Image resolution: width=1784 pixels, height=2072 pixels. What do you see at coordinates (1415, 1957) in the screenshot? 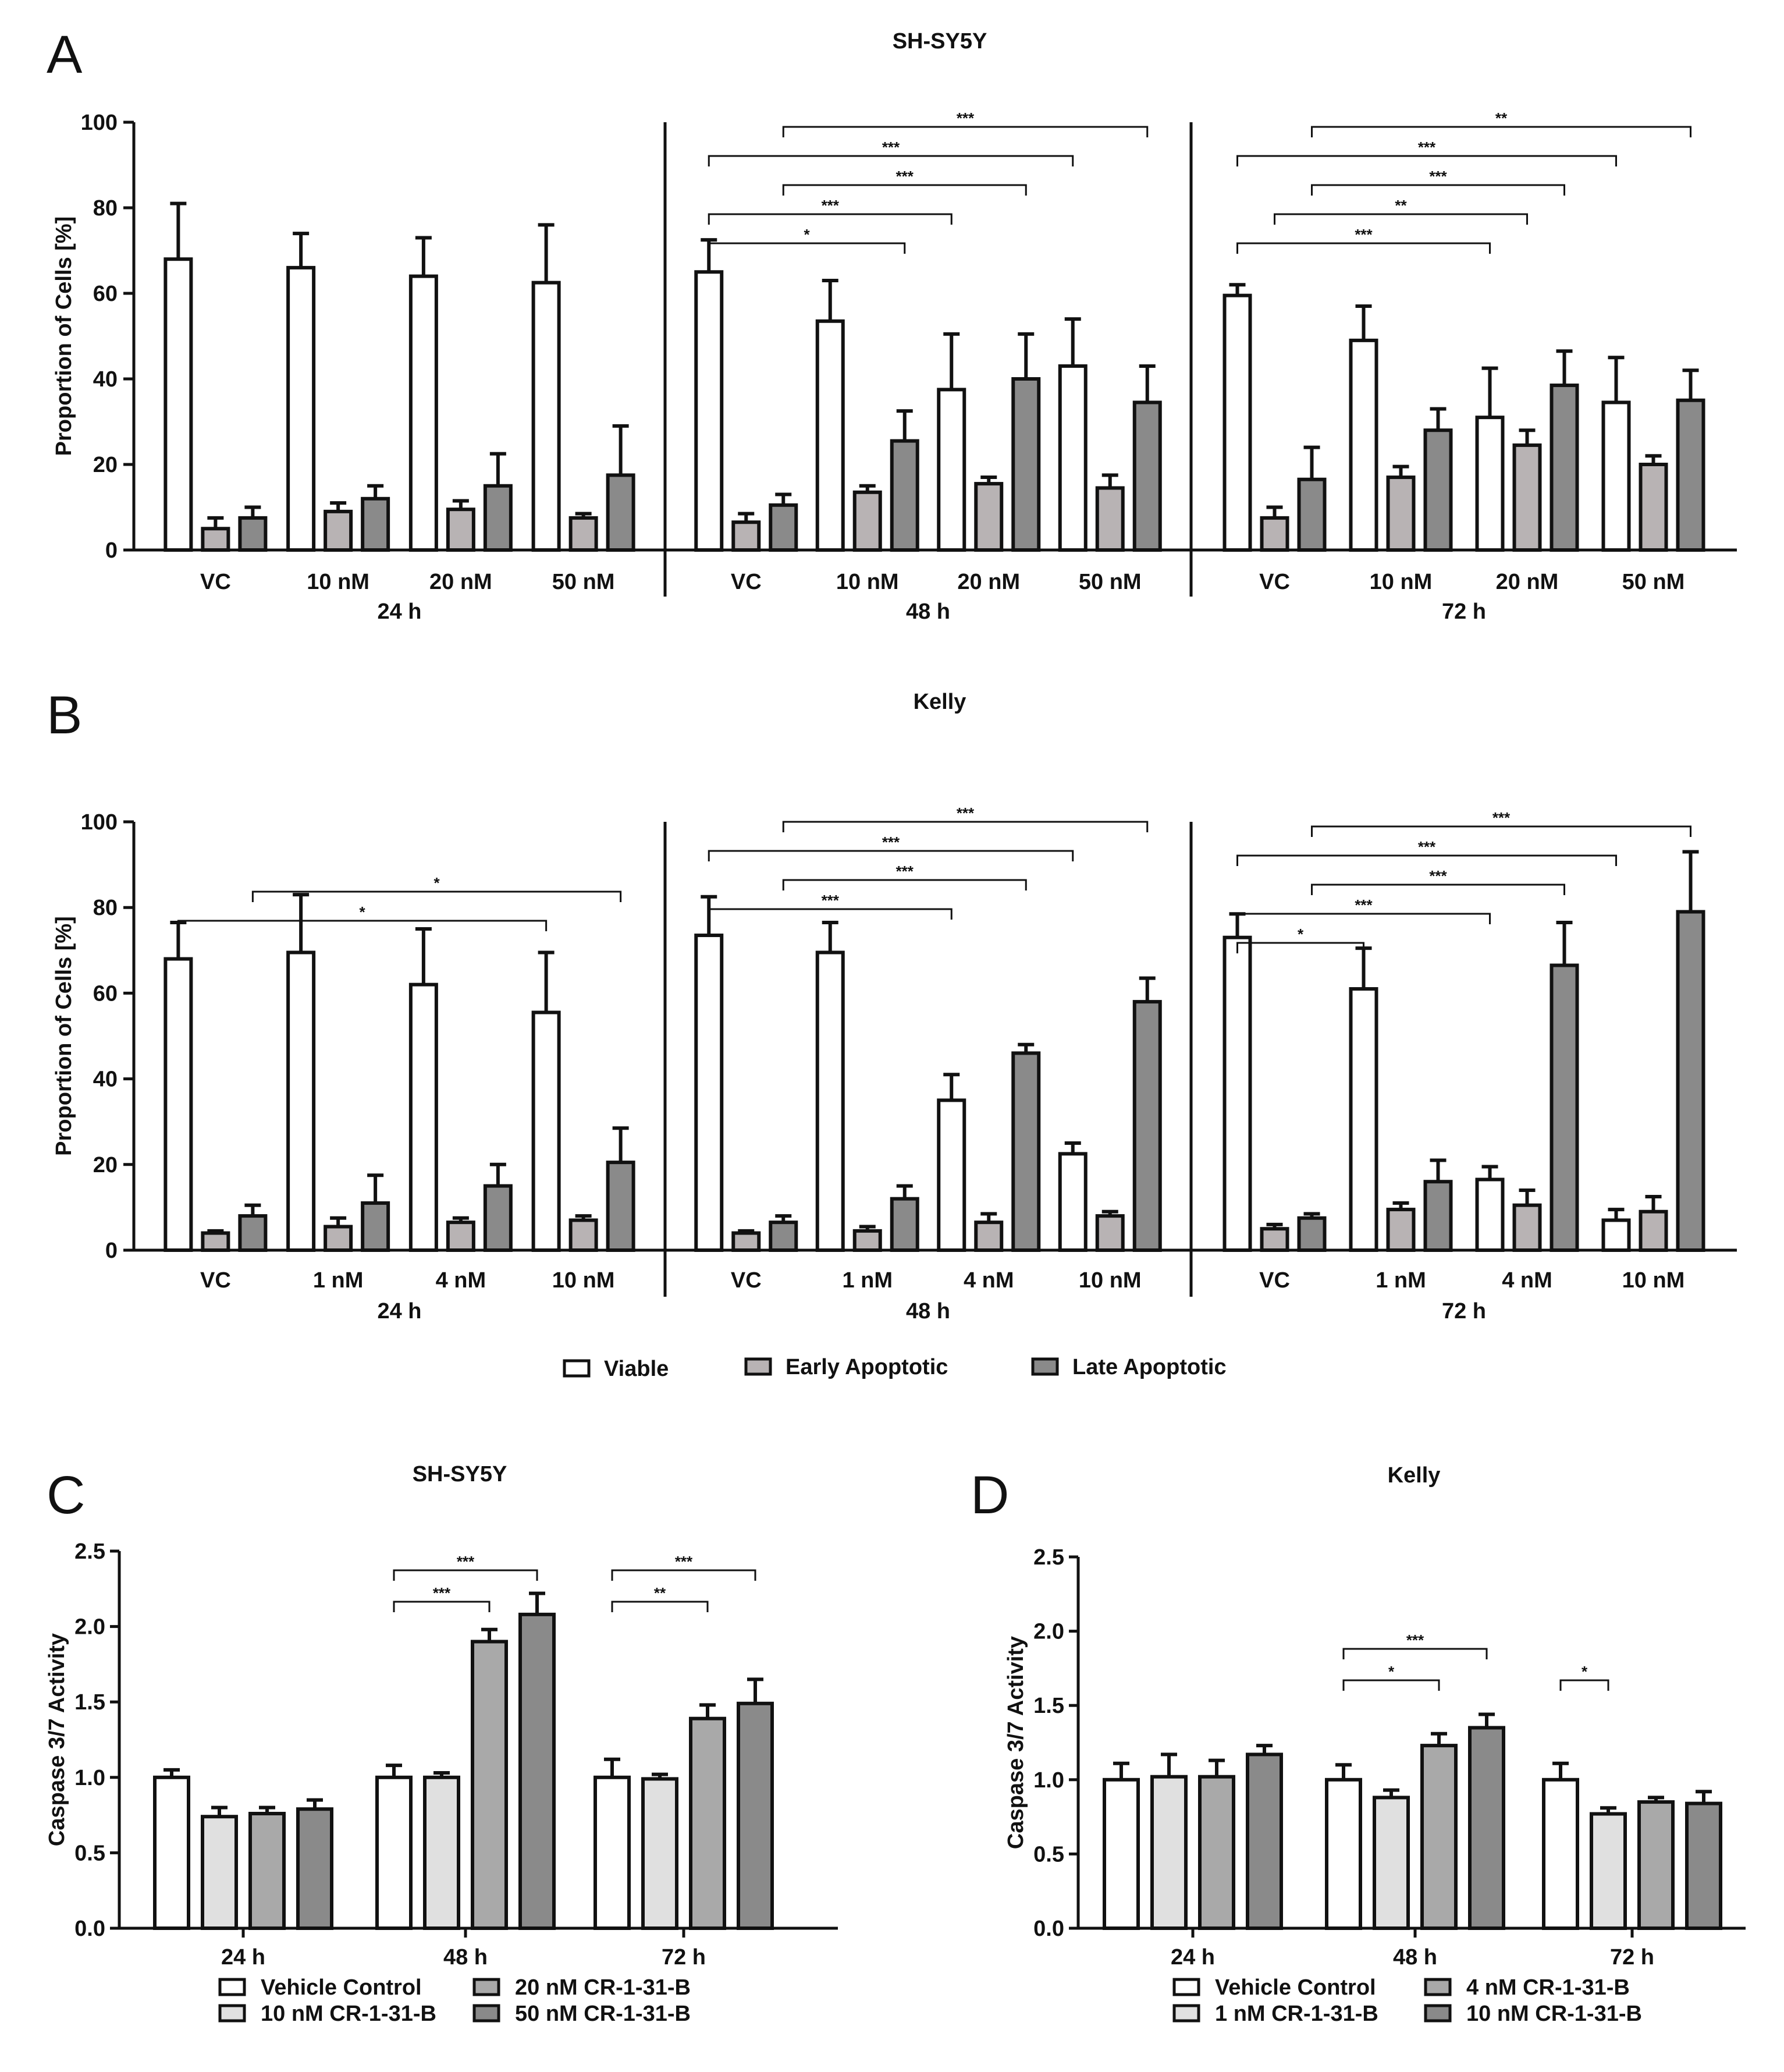
I see `x-tick-label: 48 h` at bounding box center [1415, 1957].